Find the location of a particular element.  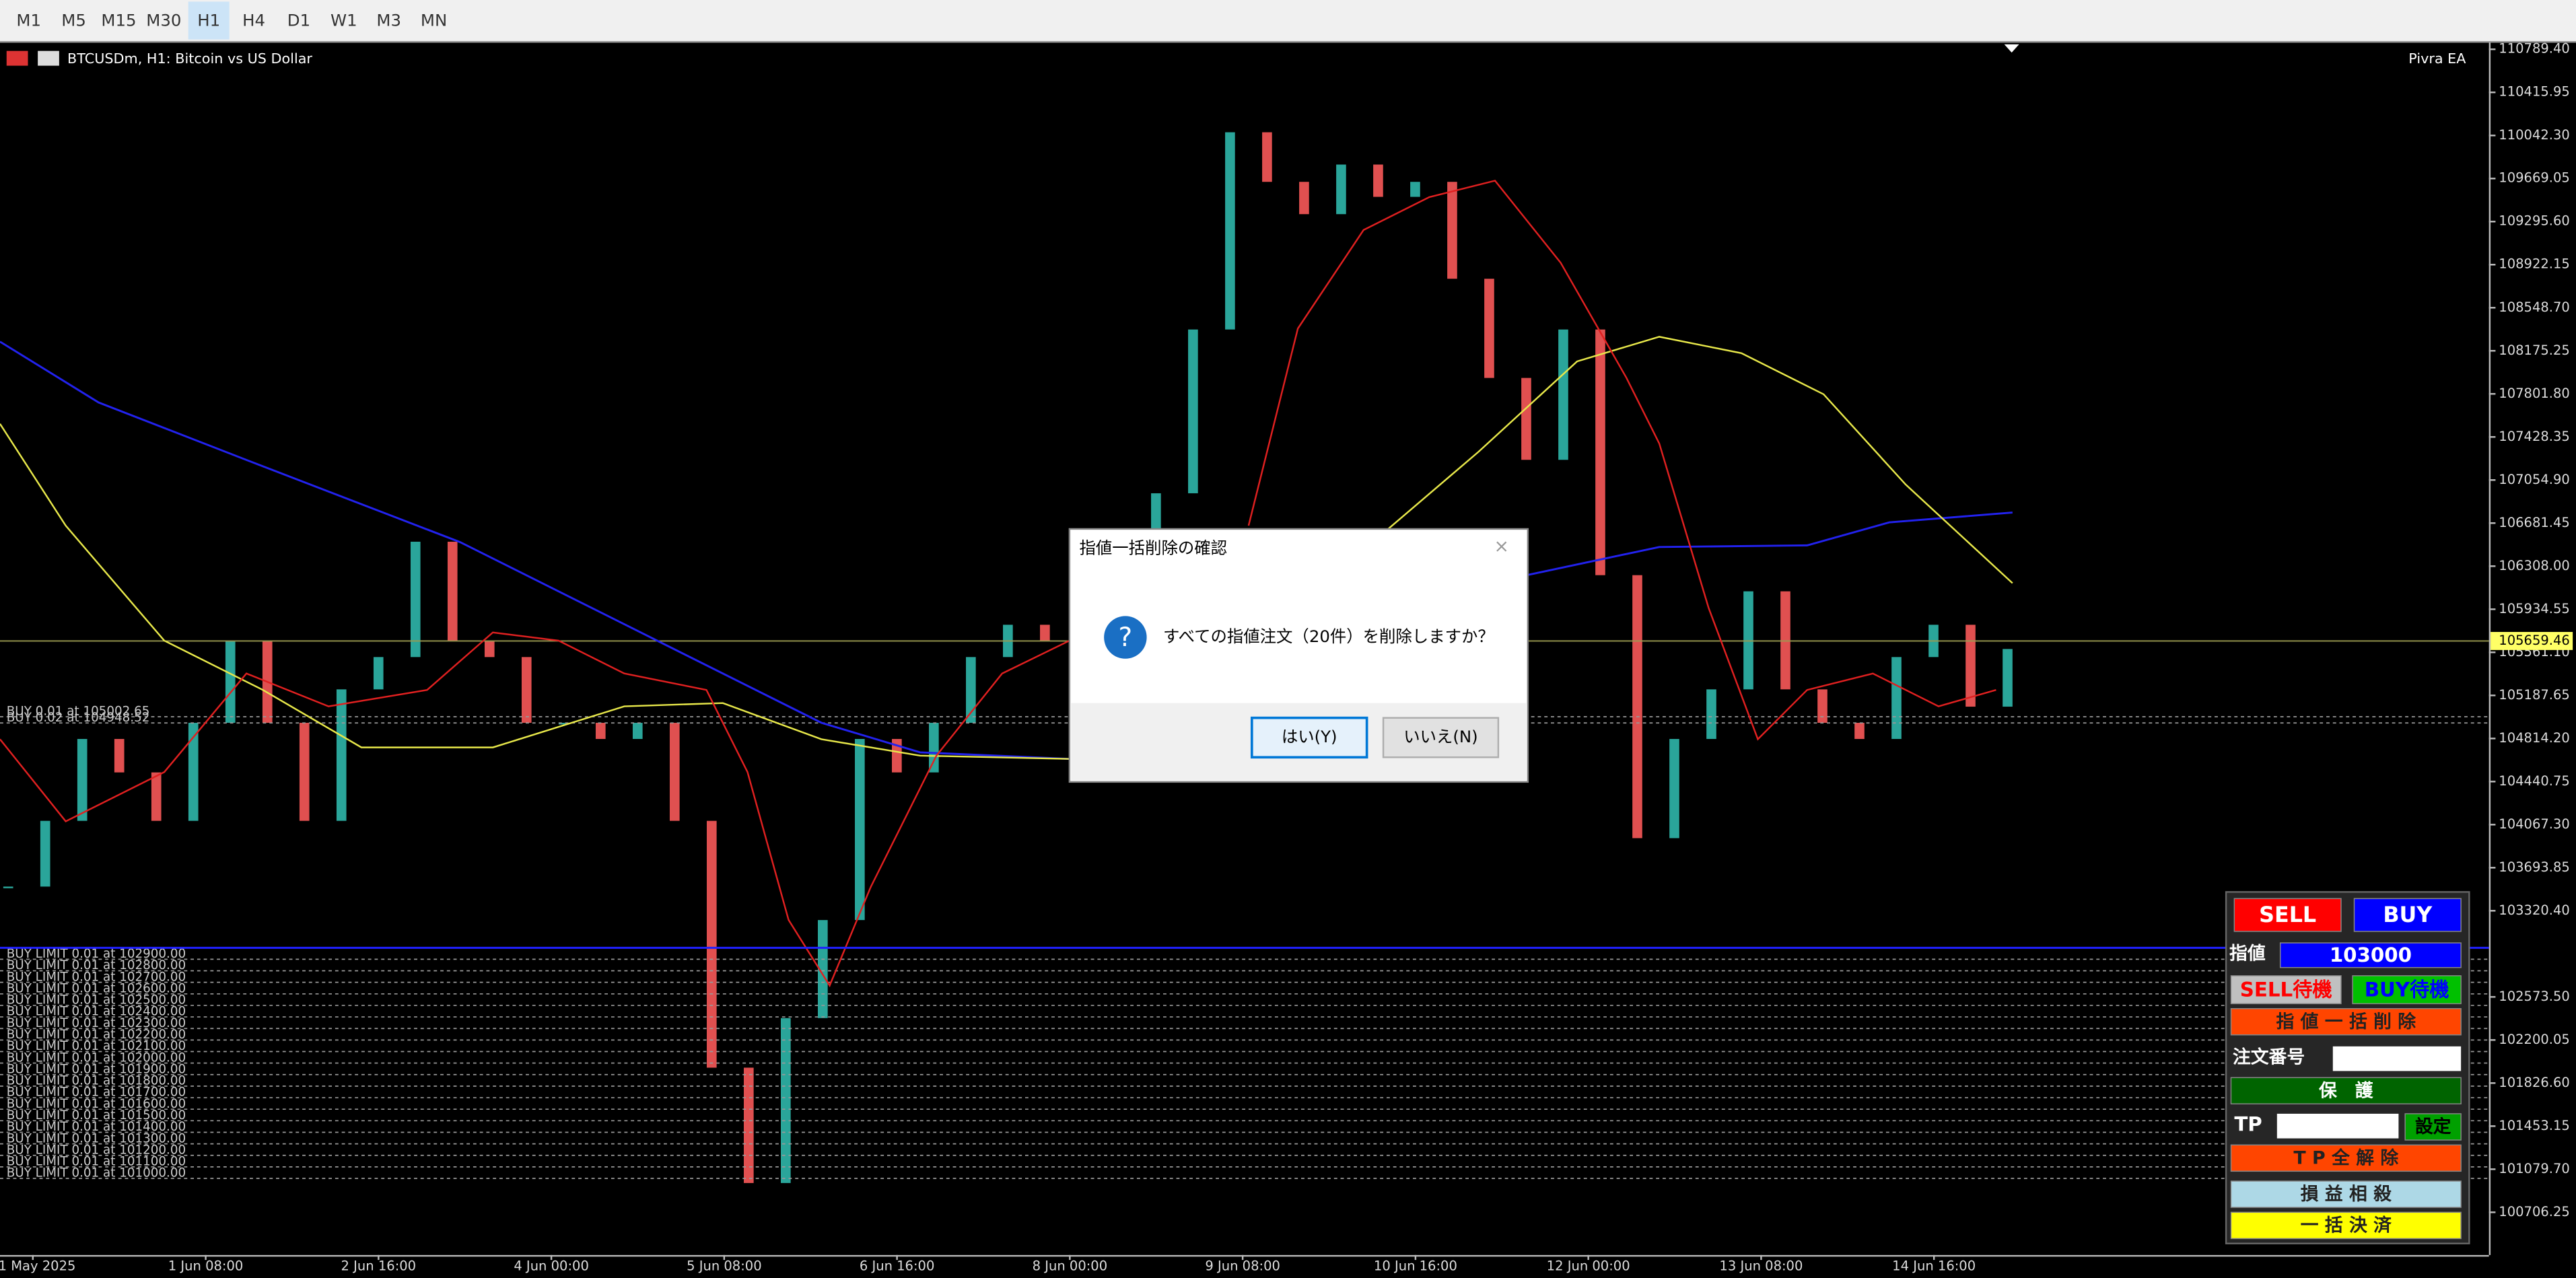

limit-input is located at coordinates (2370, 955).